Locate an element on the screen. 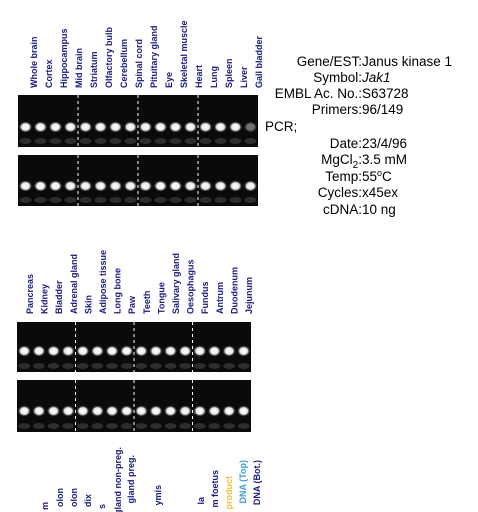 This screenshot has height=512, width=478. info-label: Primers: is located at coordinates (337, 109).